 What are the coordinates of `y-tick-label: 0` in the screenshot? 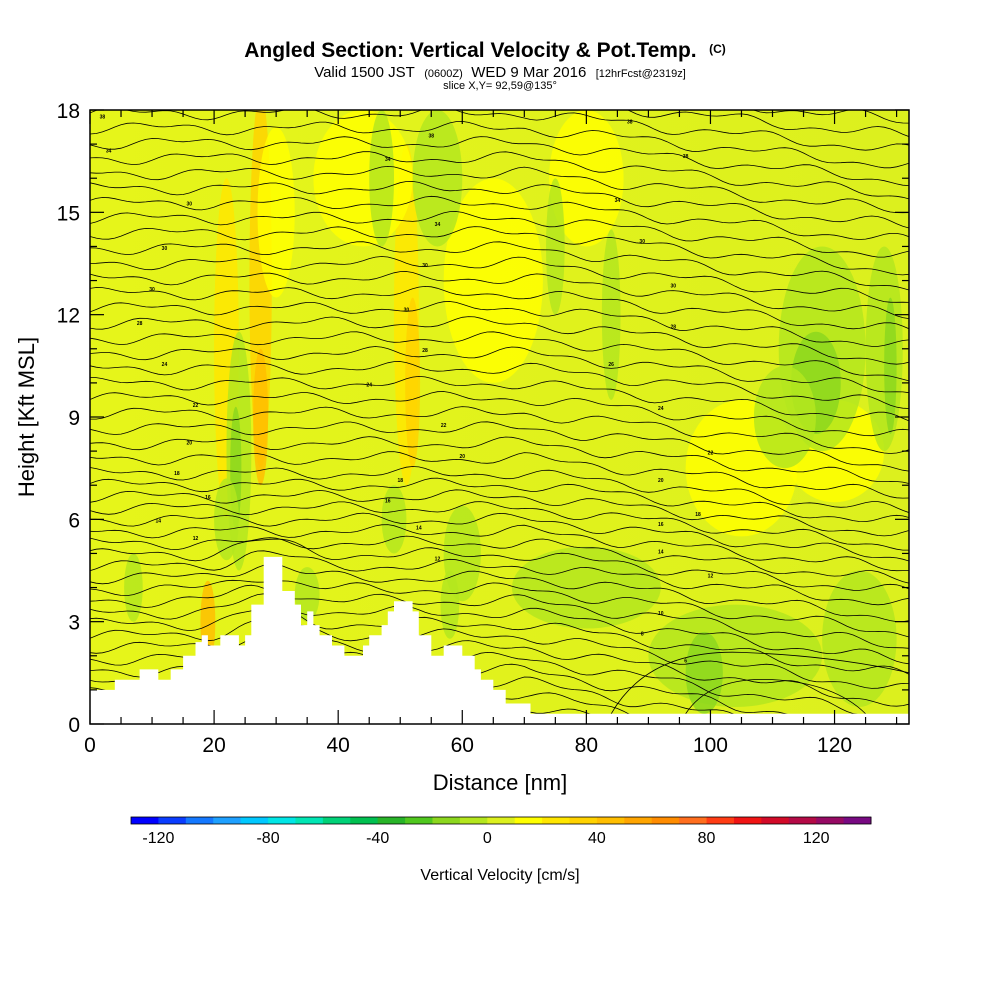 It's located at (74, 725).